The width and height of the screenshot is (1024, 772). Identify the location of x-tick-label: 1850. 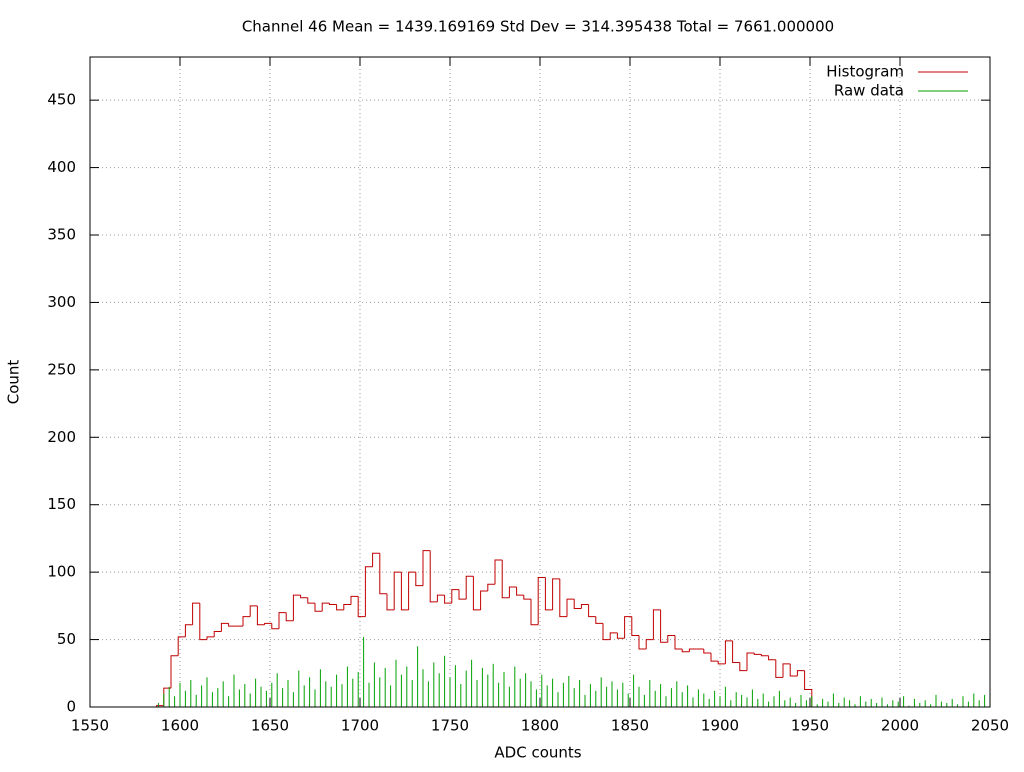
(630, 726).